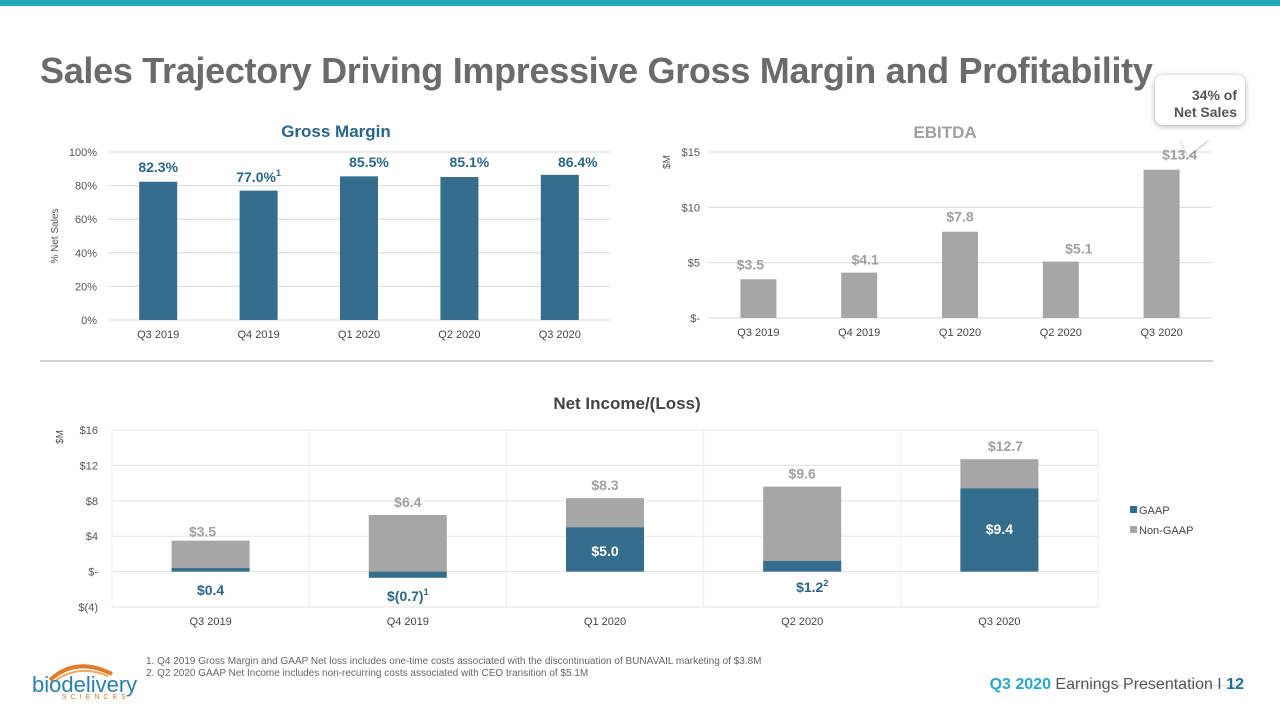  Describe the element at coordinates (1154, 511) in the screenshot. I see `legend-label: GAAP` at that location.